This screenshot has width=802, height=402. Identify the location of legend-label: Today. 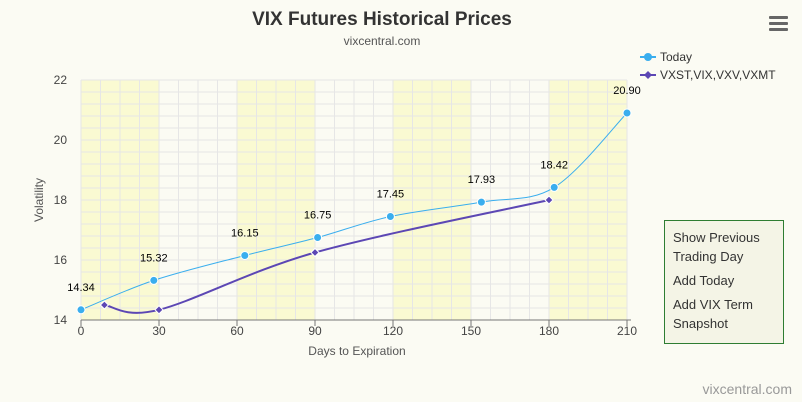
(676, 57).